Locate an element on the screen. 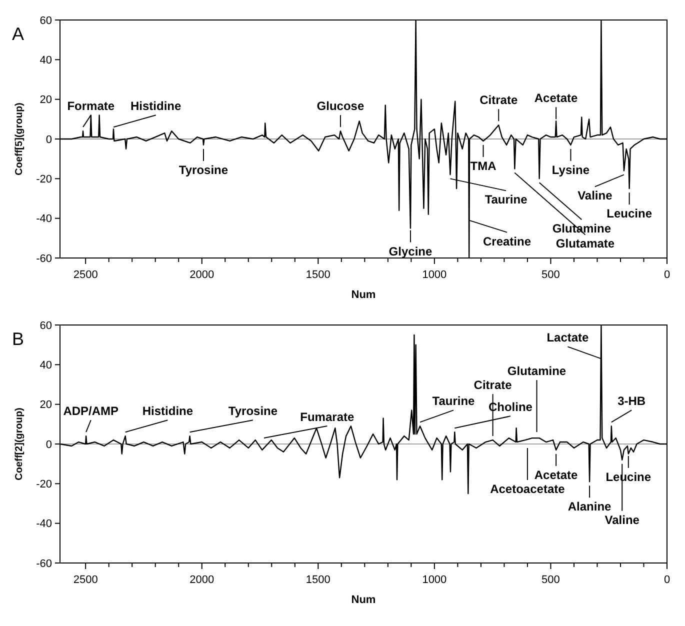 This screenshot has height=626, width=685. annotation: Creatine is located at coordinates (507, 241).